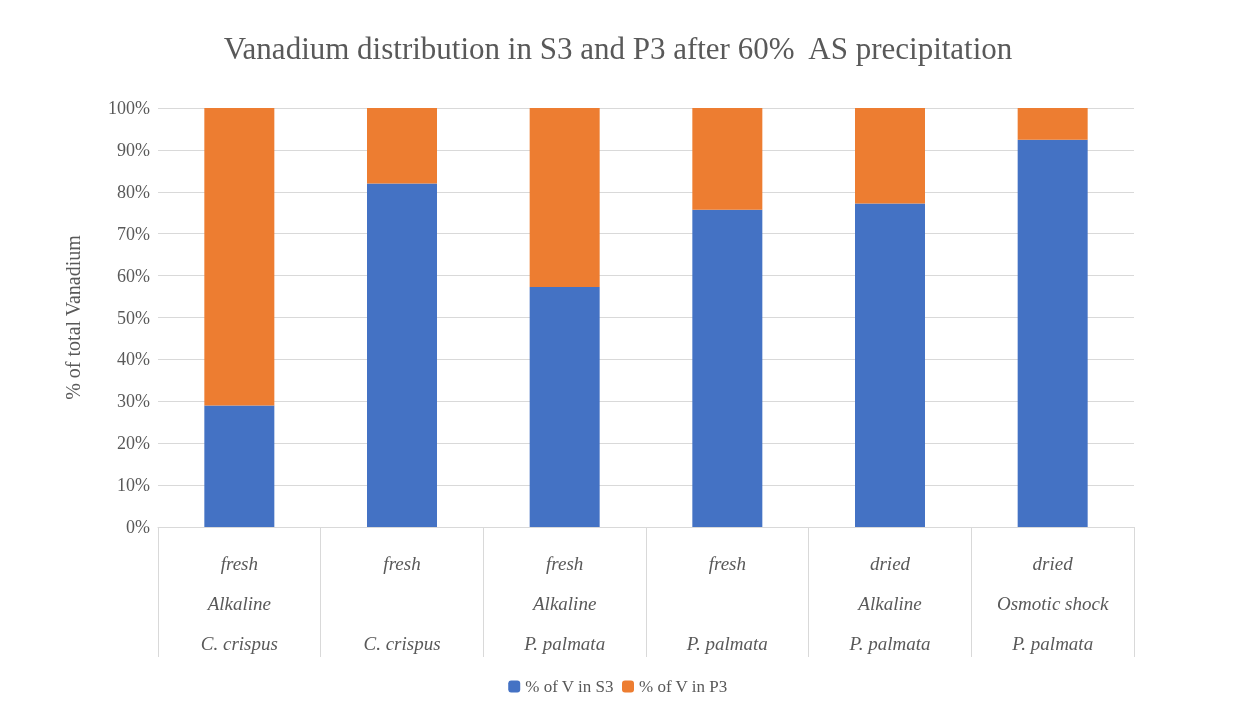 The height and width of the screenshot is (718, 1236). I want to click on y-tick-label: 40%, so click(133, 359).